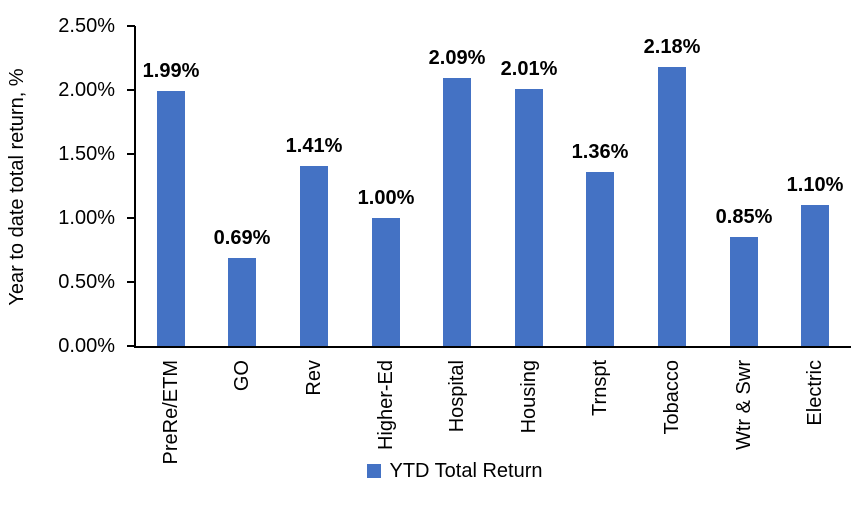 The width and height of the screenshot is (852, 513). I want to click on bar-value-label: 1.00%, so click(386, 198).